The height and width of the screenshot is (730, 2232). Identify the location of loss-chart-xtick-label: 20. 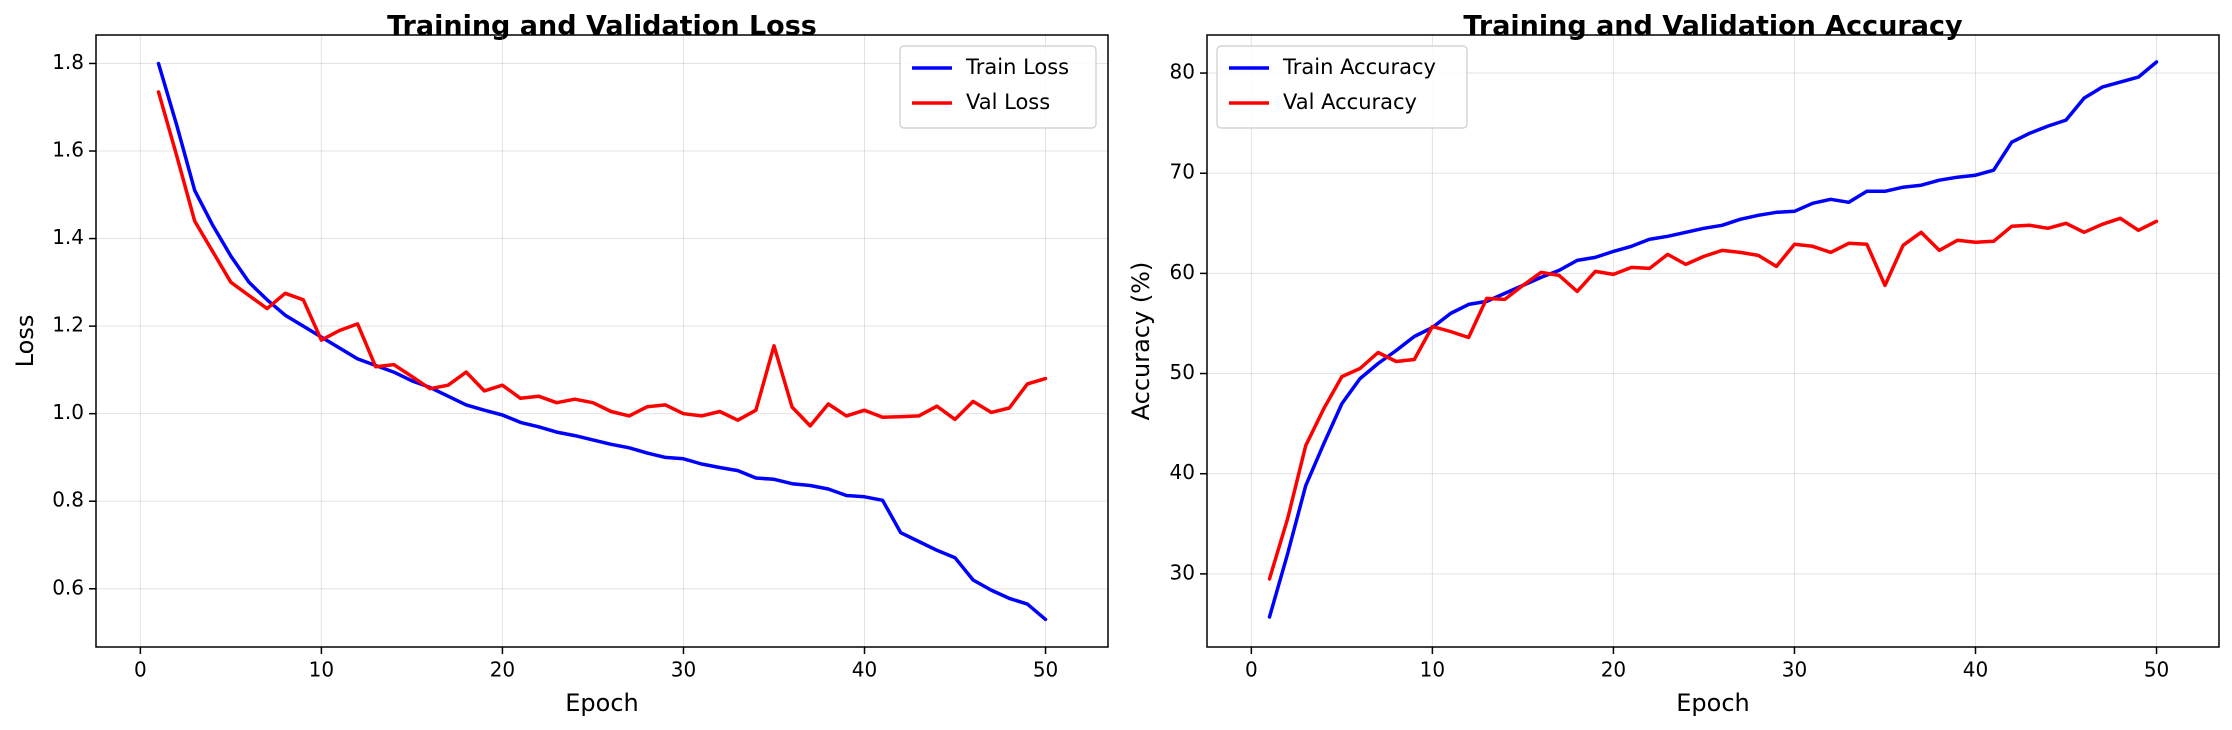
(502, 670).